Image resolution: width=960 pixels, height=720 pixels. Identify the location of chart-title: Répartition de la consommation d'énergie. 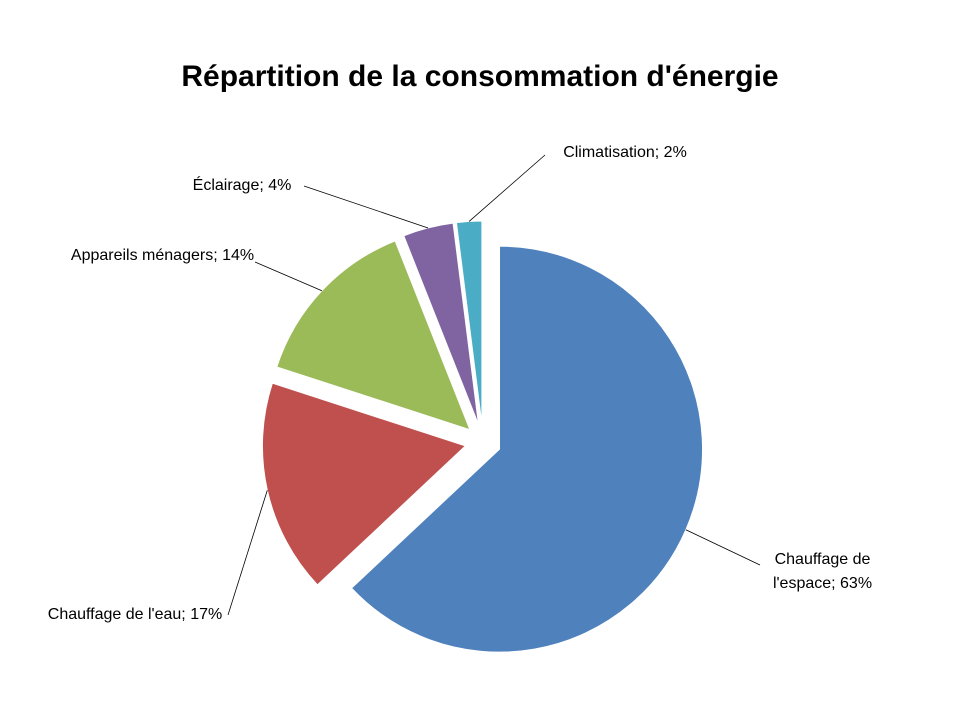
(480, 76).